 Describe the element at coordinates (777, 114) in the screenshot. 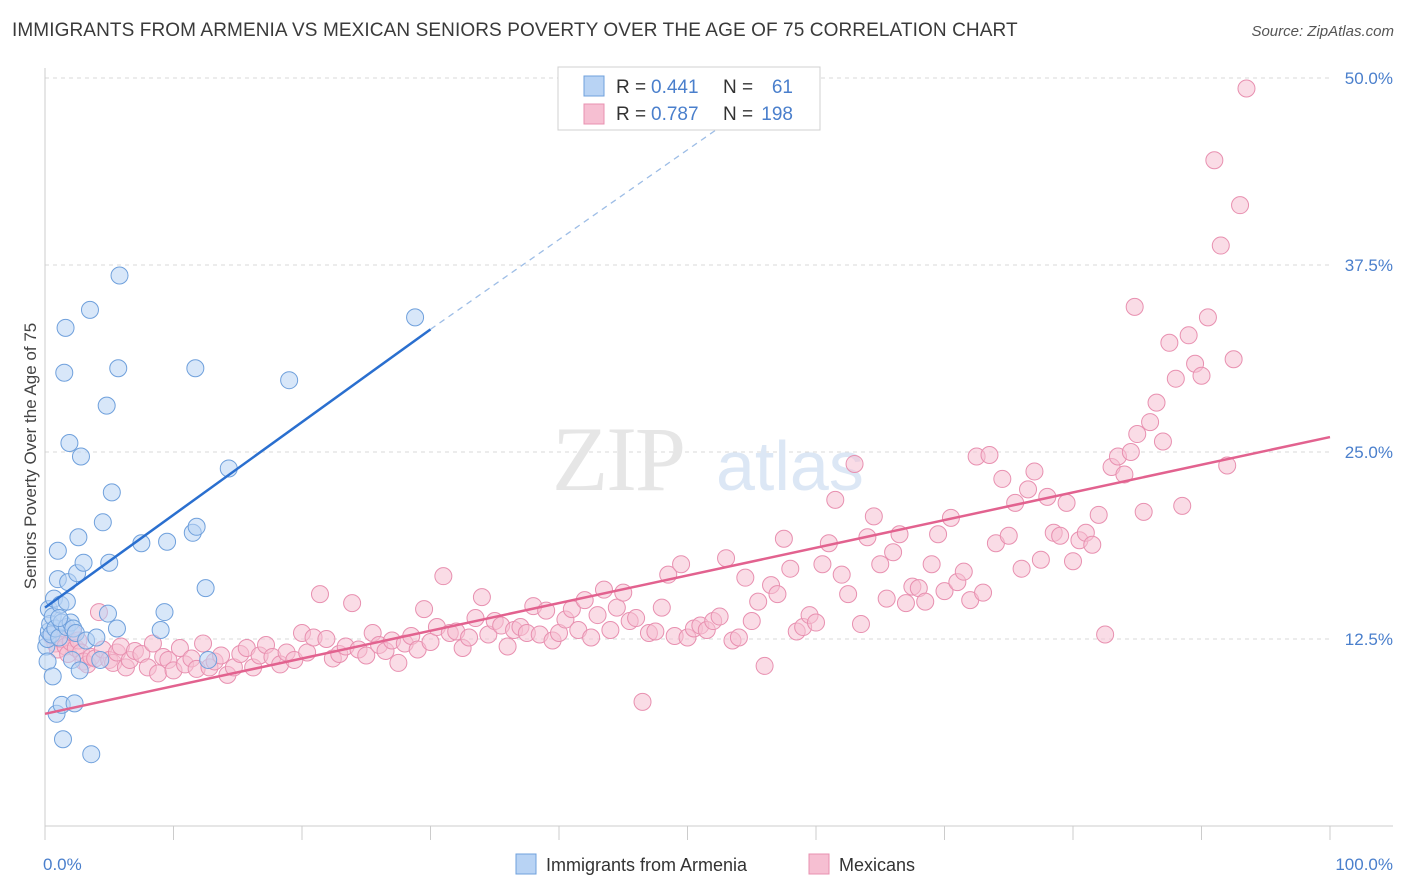

I see `legend-row-2-n-value: 198` at that location.